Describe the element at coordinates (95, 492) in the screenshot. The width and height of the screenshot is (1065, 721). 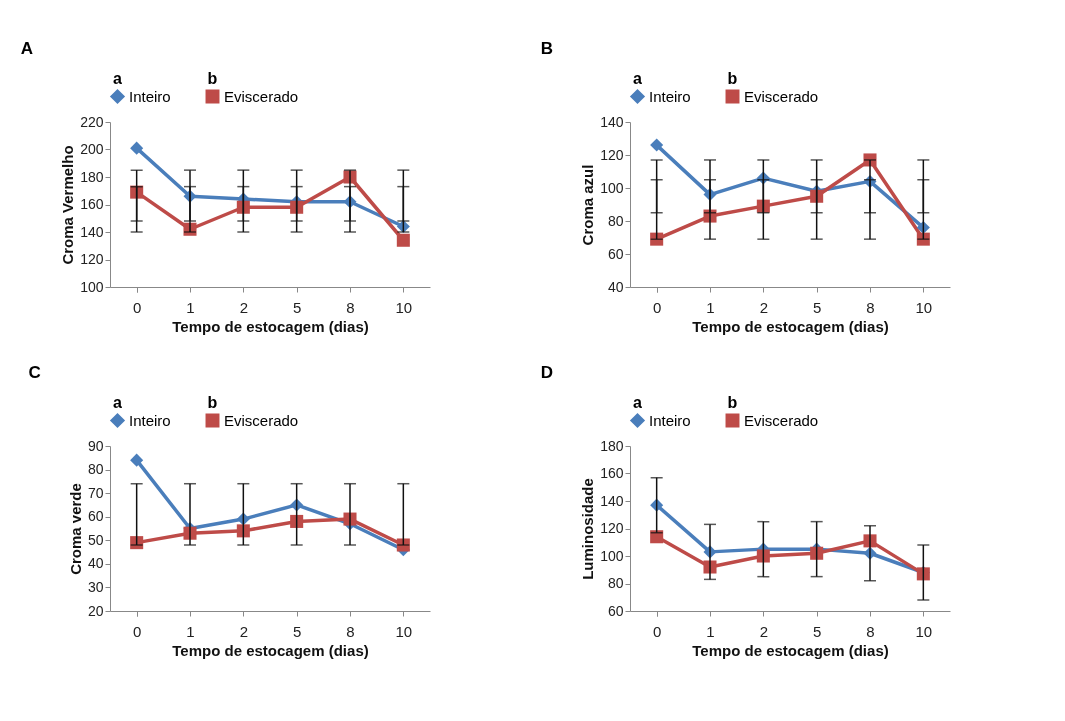
I see `y-tick-label: 70` at that location.